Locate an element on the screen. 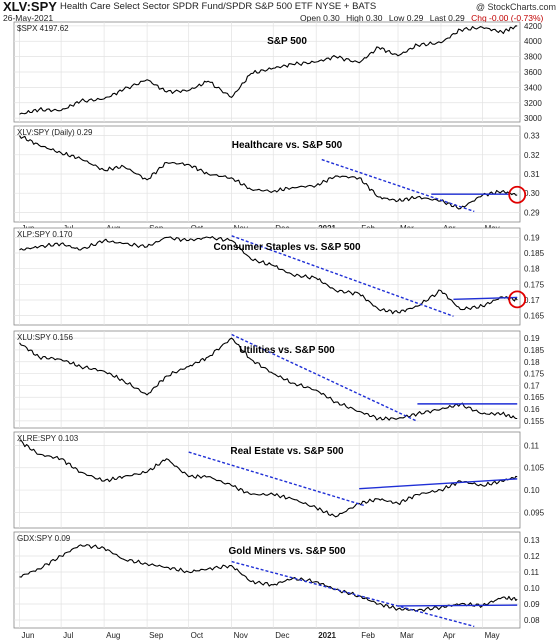  y-tick-label: 0.30 is located at coordinates (532, 193).